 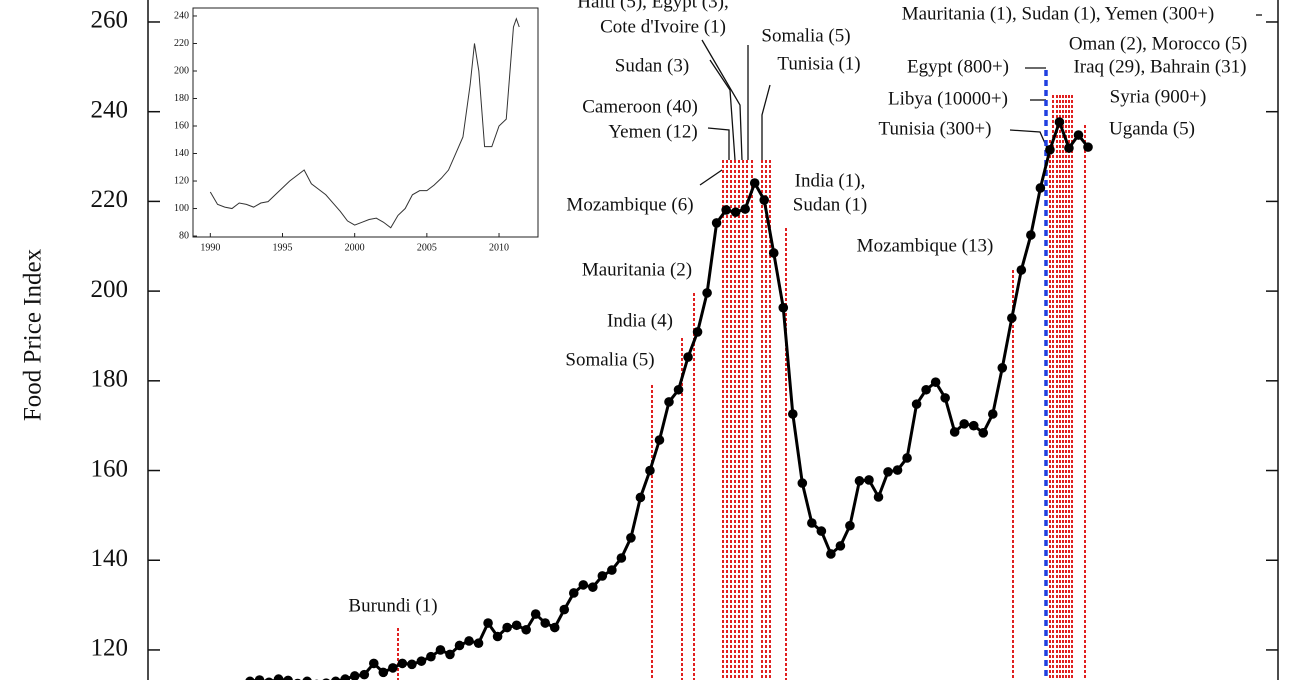 What do you see at coordinates (1159, 66) in the screenshot?
I see `annotation: Iraq (29), Bahrain (31)` at bounding box center [1159, 66].